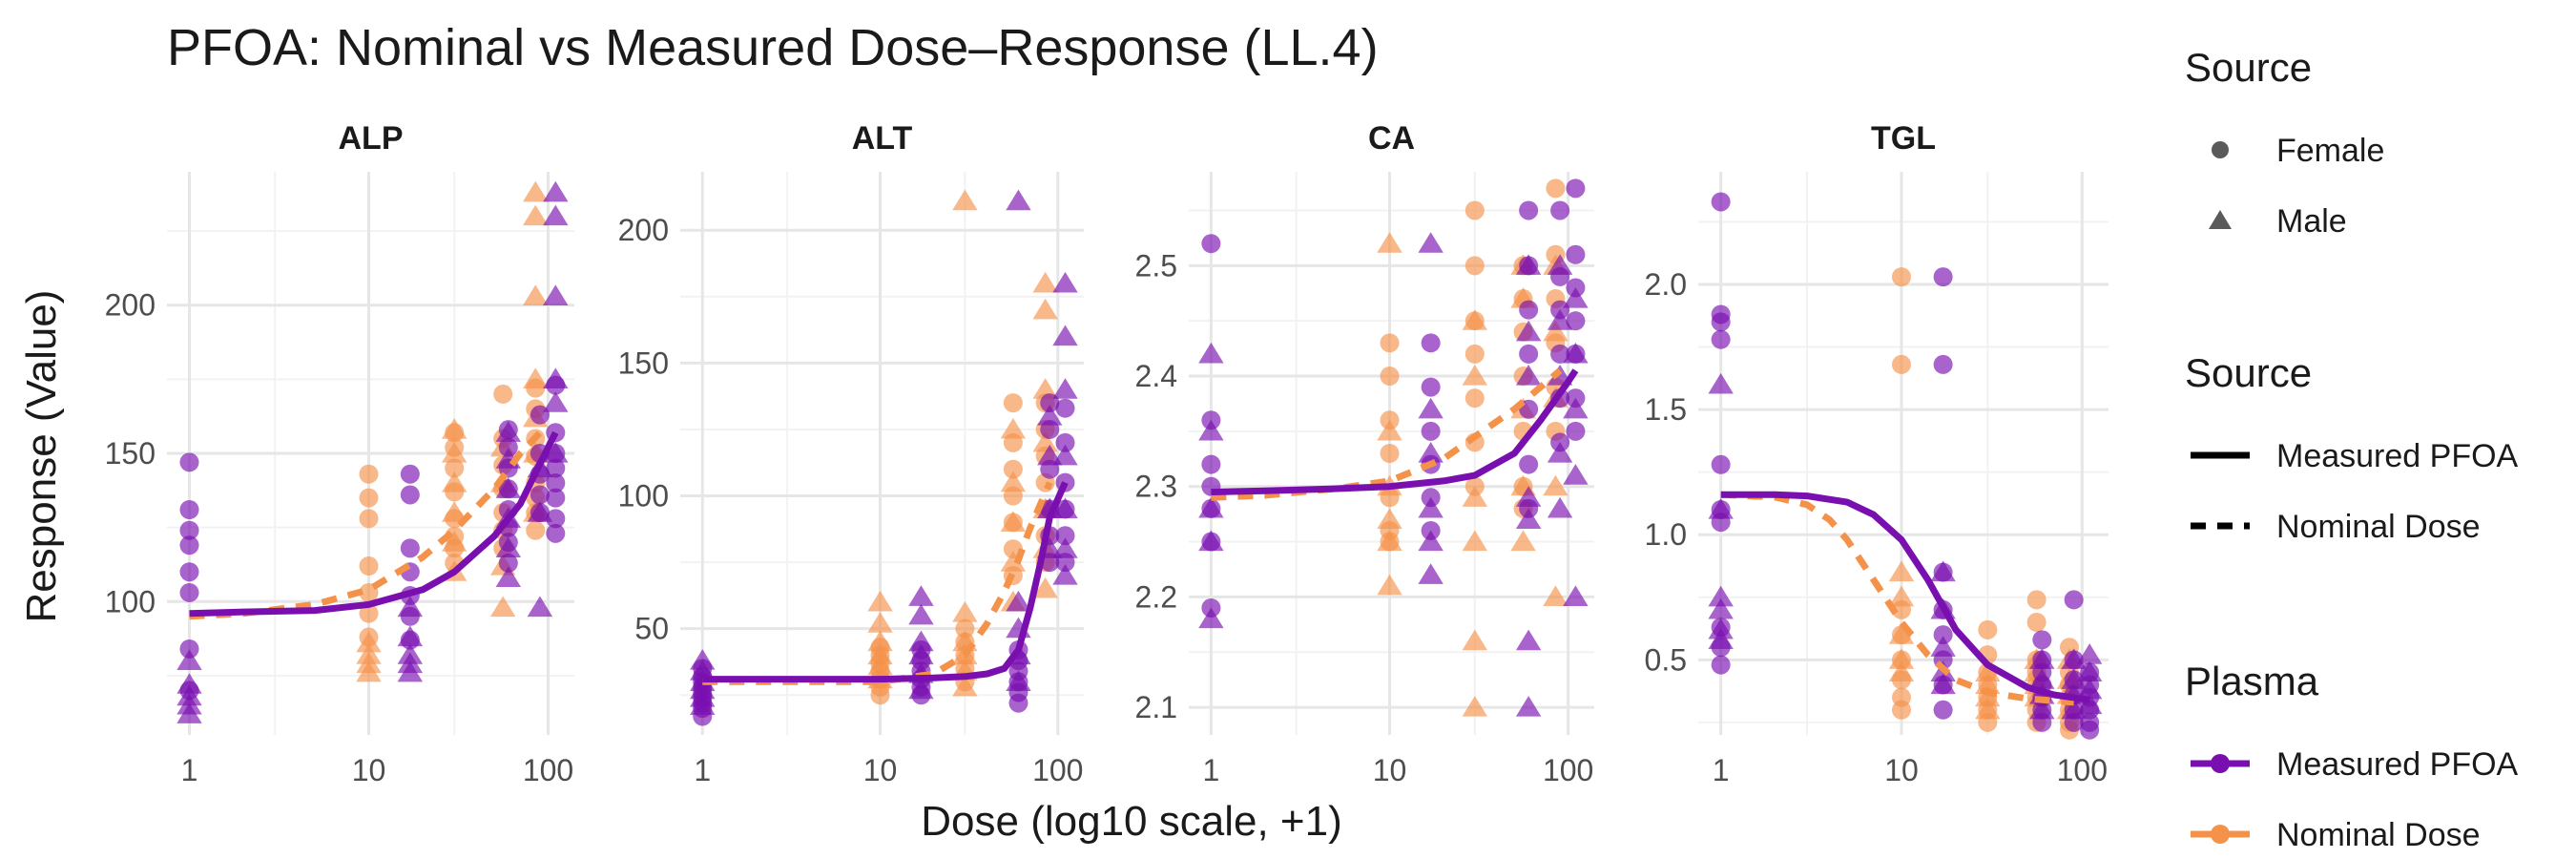  What do you see at coordinates (2220, 149) in the screenshot?
I see `legend-key-circle` at bounding box center [2220, 149].